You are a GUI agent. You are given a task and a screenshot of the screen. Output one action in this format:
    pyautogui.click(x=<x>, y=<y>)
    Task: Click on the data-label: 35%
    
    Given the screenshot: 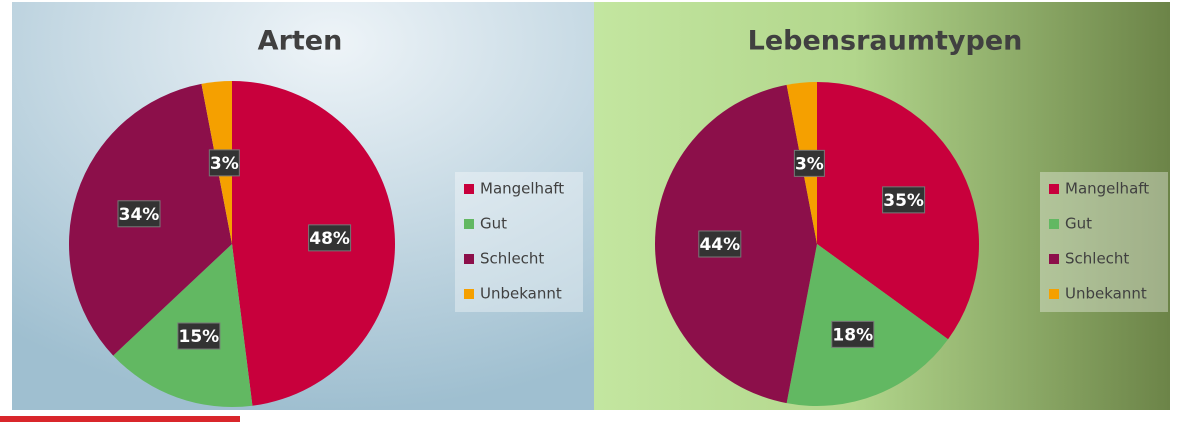 What is the action you would take?
    pyautogui.click(x=903, y=201)
    